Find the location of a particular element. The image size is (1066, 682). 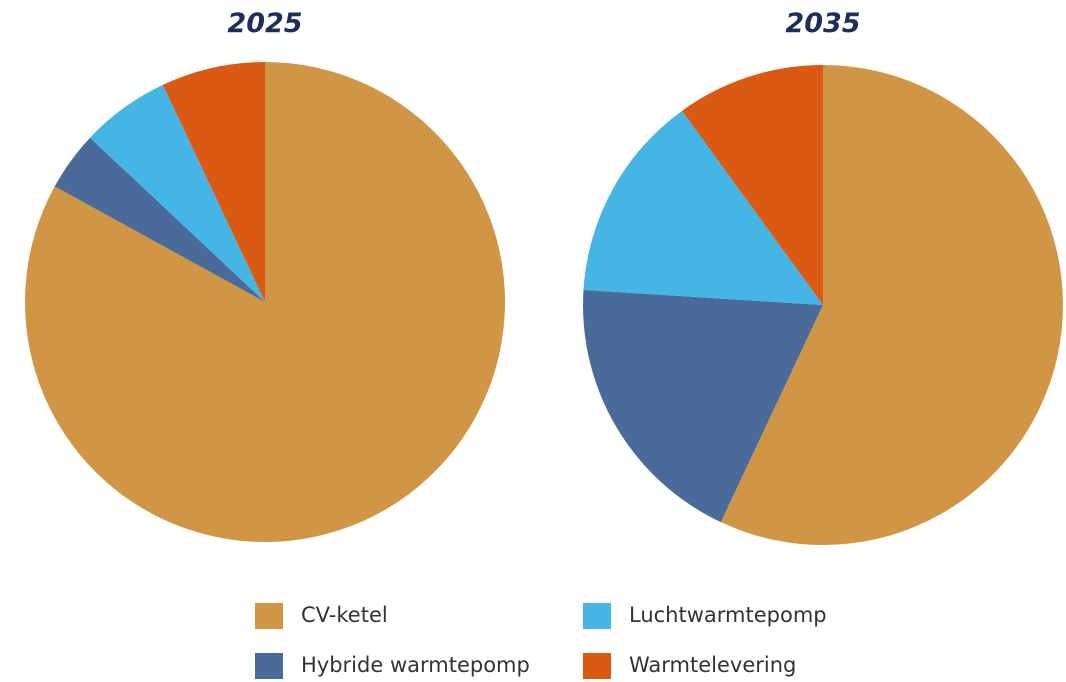

legend-label: Warmtelevering is located at coordinates (712, 665).